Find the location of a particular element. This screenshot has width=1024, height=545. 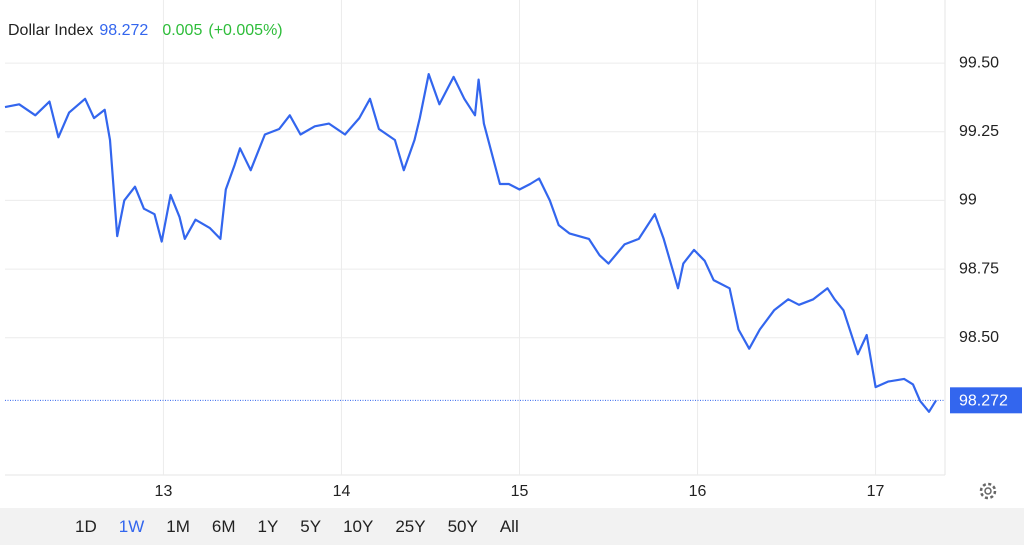

y-tick-label: 99 is located at coordinates (968, 200).